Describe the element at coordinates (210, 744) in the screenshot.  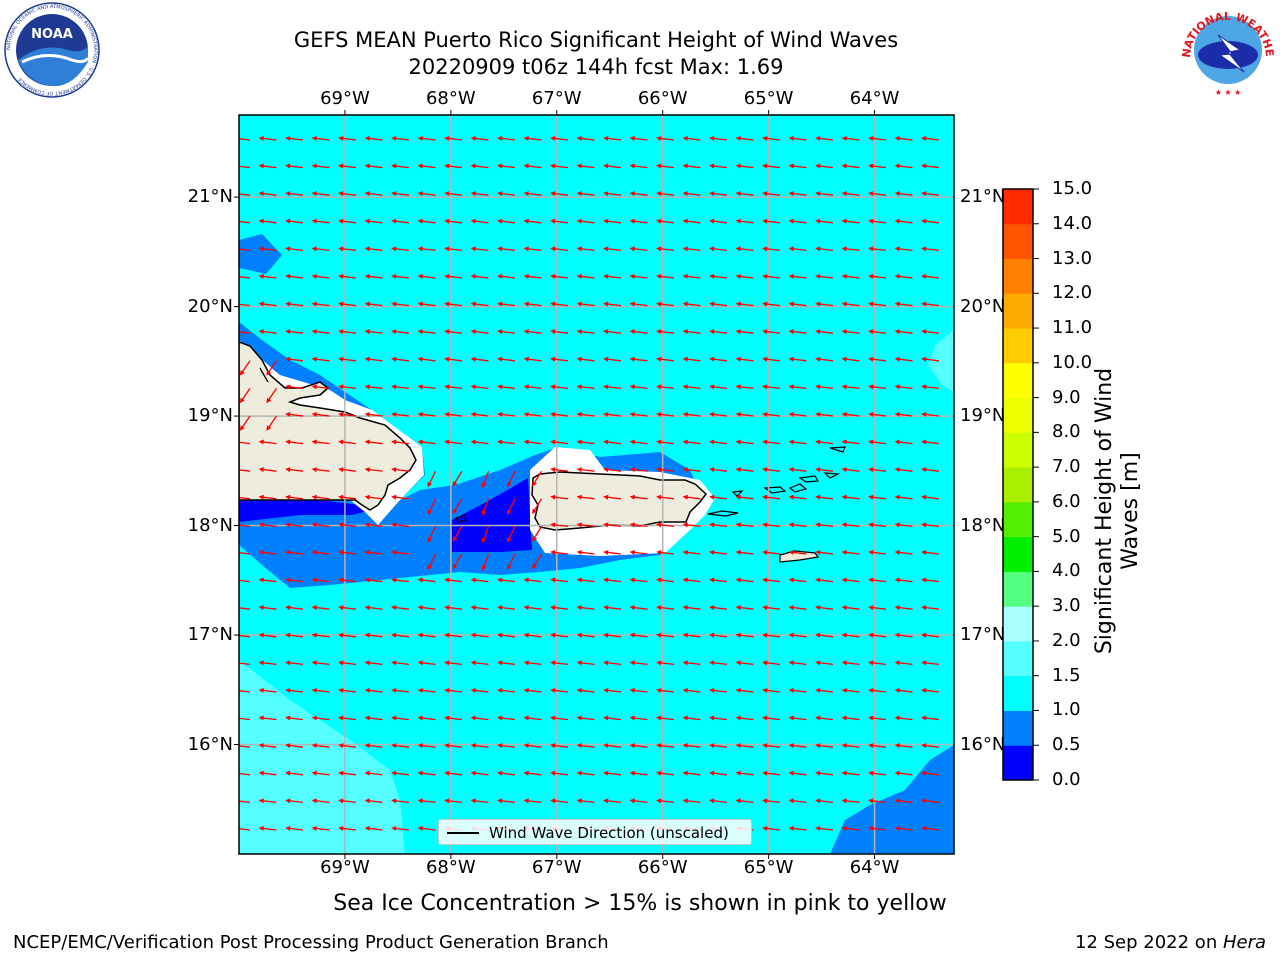
I see `lat-label-left: 16°N` at that location.